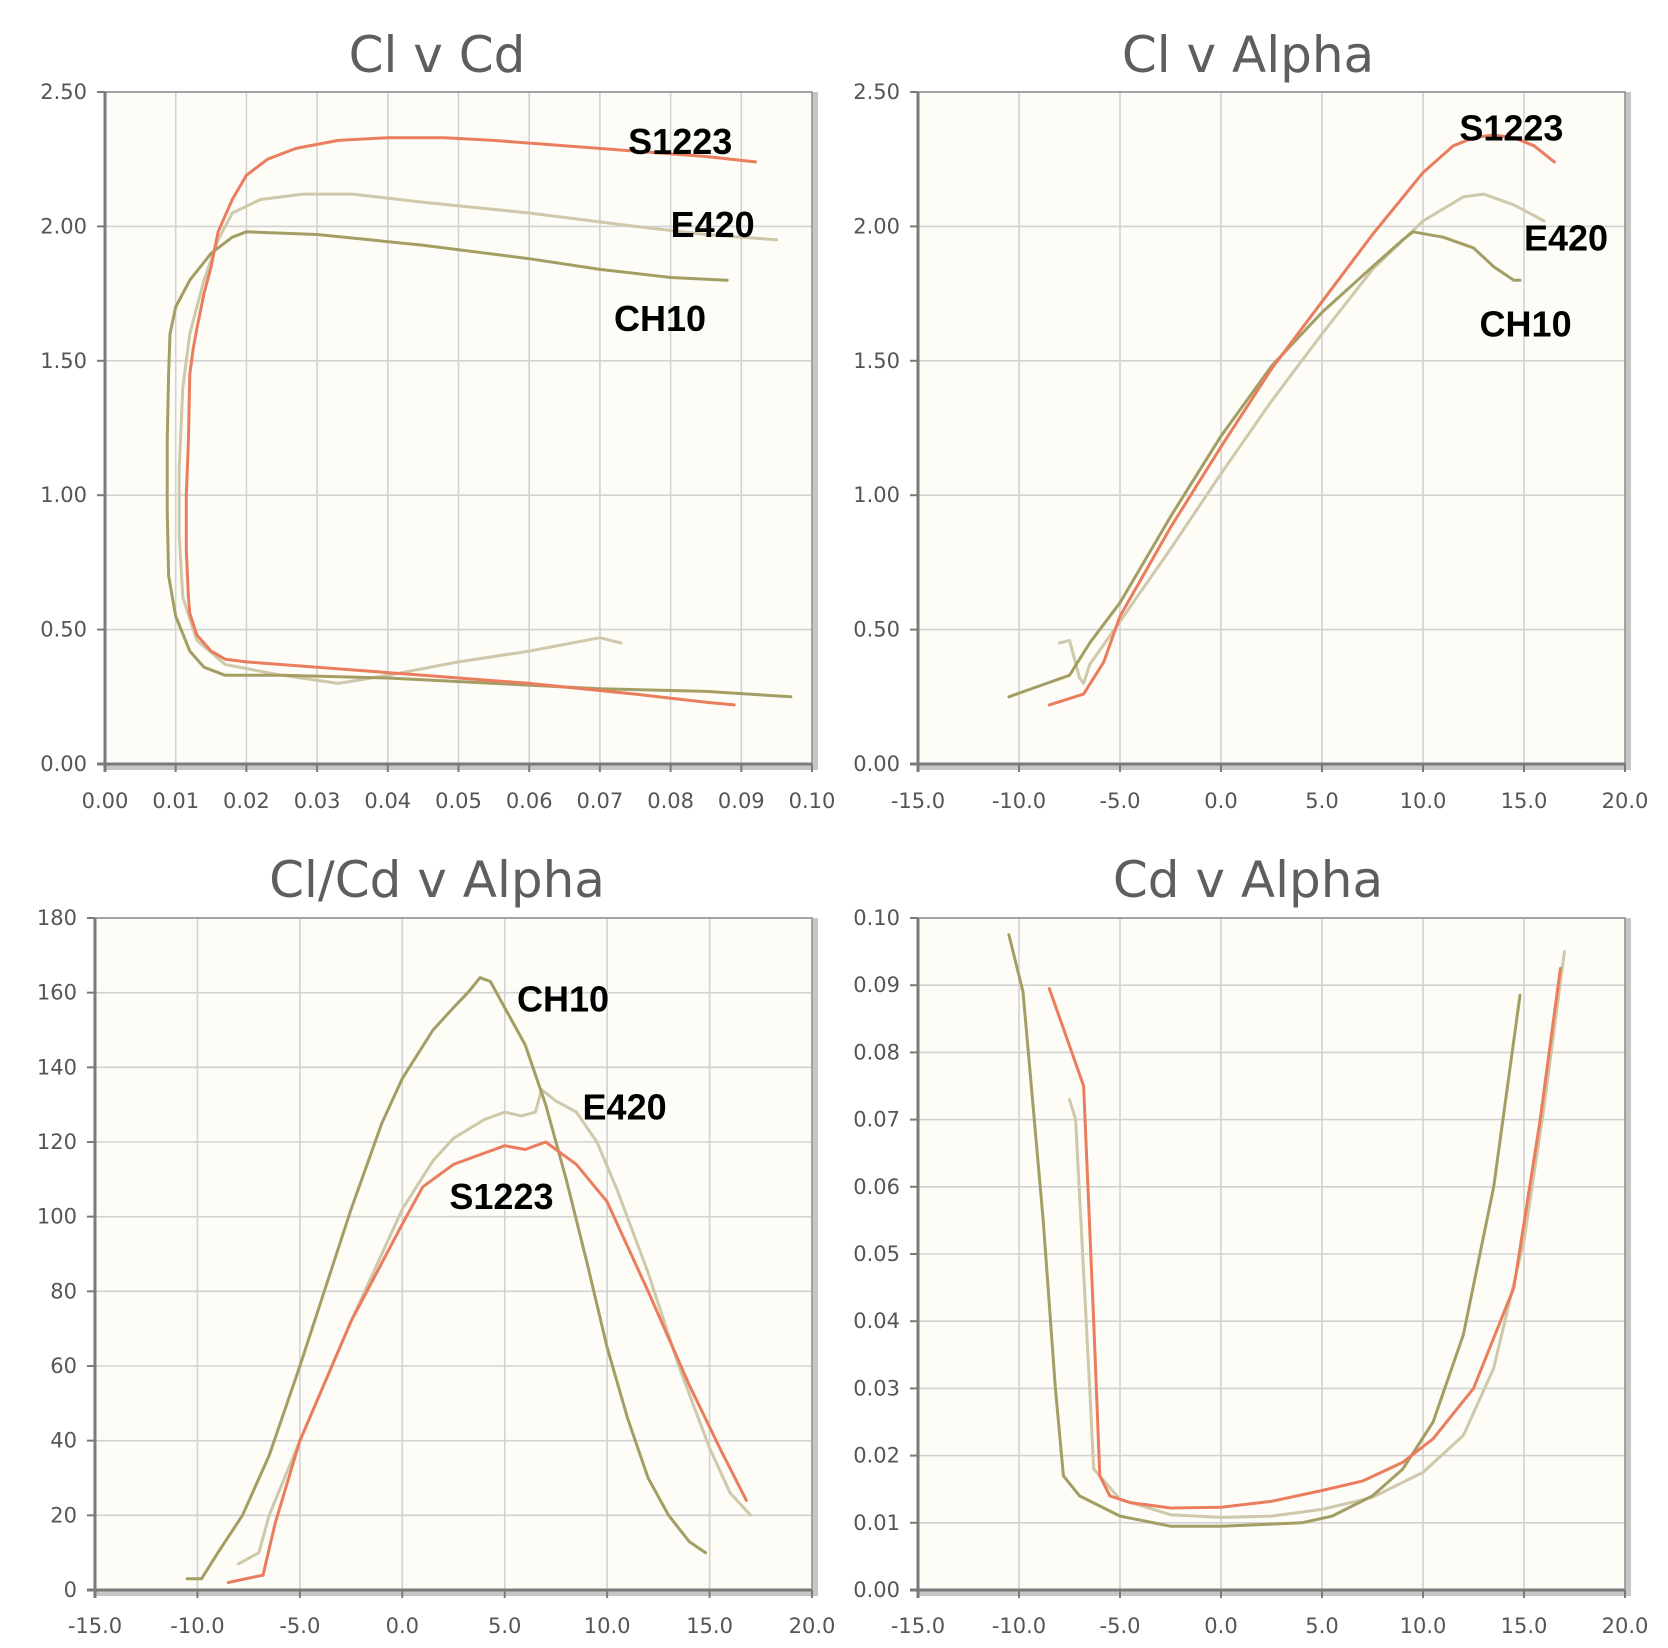 Image resolution: width=1668 pixels, height=1648 pixels. What do you see at coordinates (876, 1321) in the screenshot?
I see `chart-3-y-tick-label: 0.04` at bounding box center [876, 1321].